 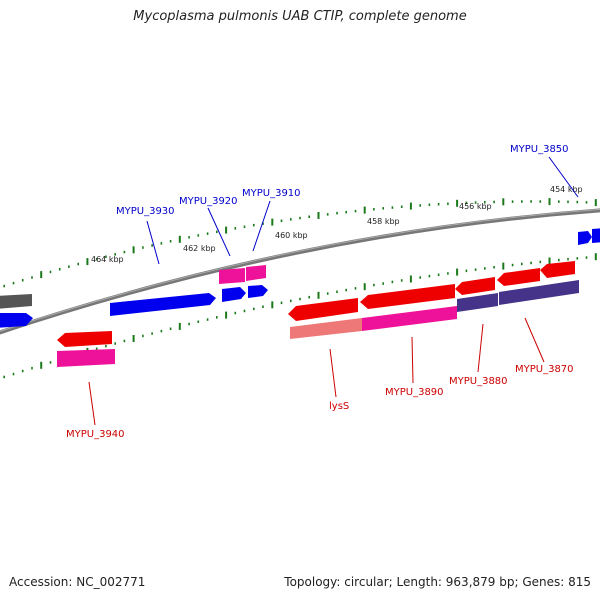 I want to click on gene-left-blue-fwd, so click(x=16, y=320).